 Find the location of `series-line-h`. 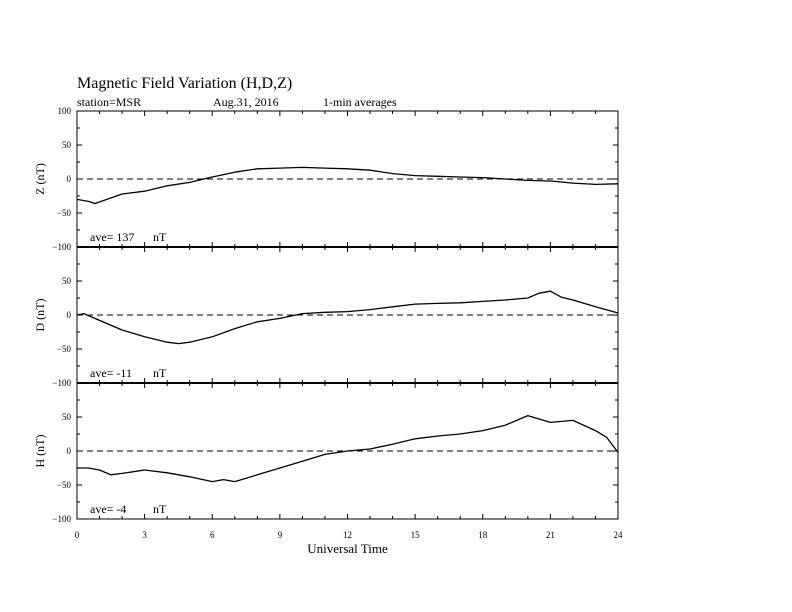

series-line-h is located at coordinates (348, 448).